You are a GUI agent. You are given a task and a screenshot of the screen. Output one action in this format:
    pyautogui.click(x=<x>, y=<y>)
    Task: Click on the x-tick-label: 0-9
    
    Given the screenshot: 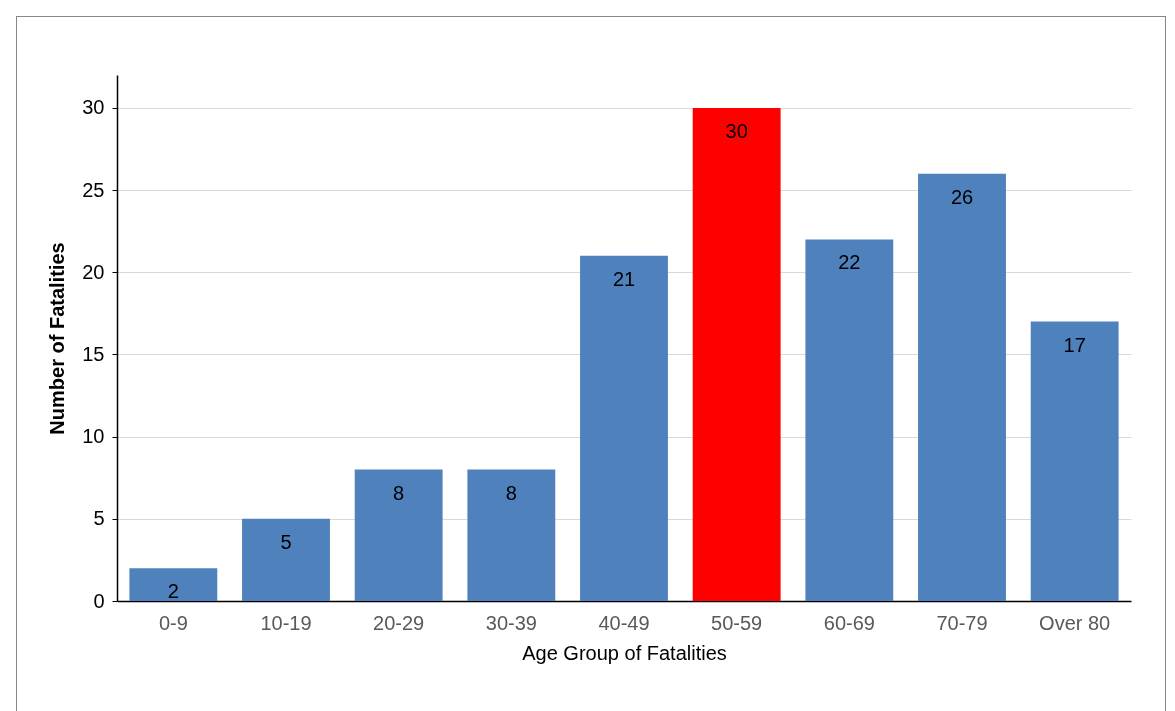 What is the action you would take?
    pyautogui.click(x=173, y=622)
    